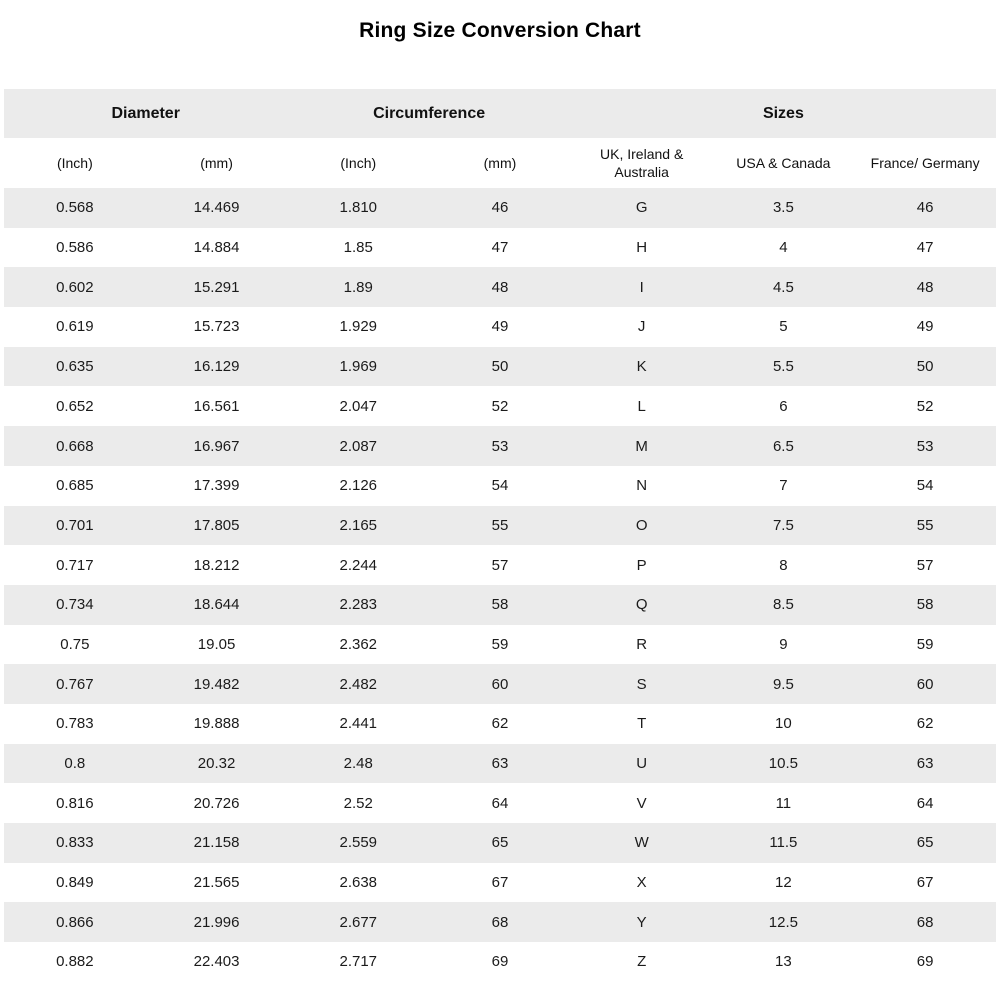  I want to click on table-row: 0.717 18.212 2.244 57 P 8 57, so click(500, 565).